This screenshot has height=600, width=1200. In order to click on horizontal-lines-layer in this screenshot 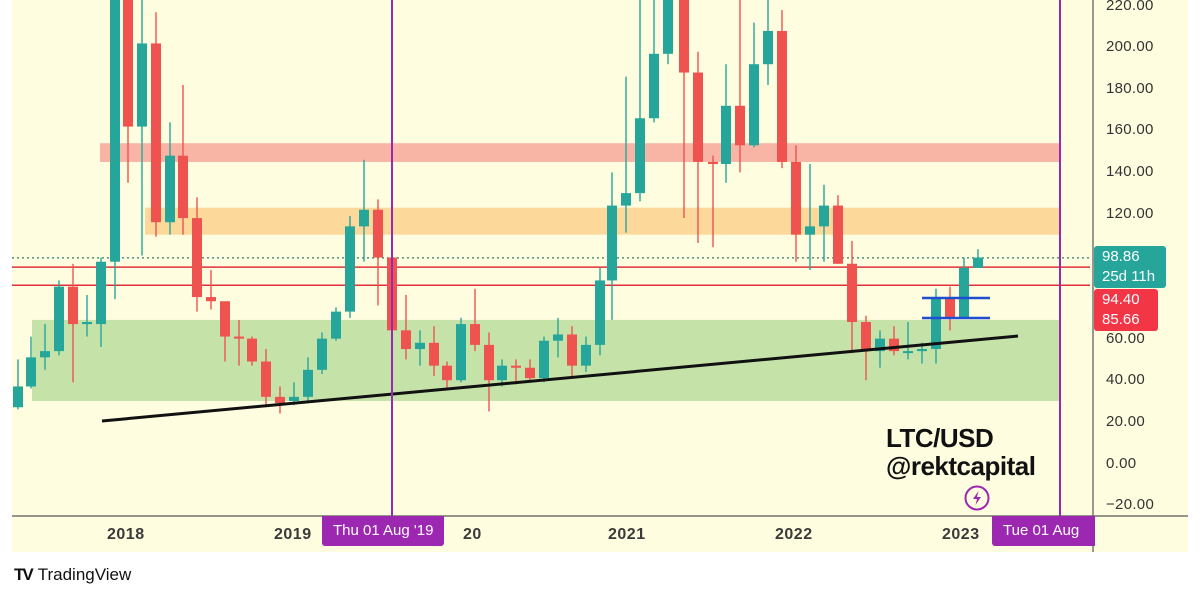, I will do `click(551, 272)`.